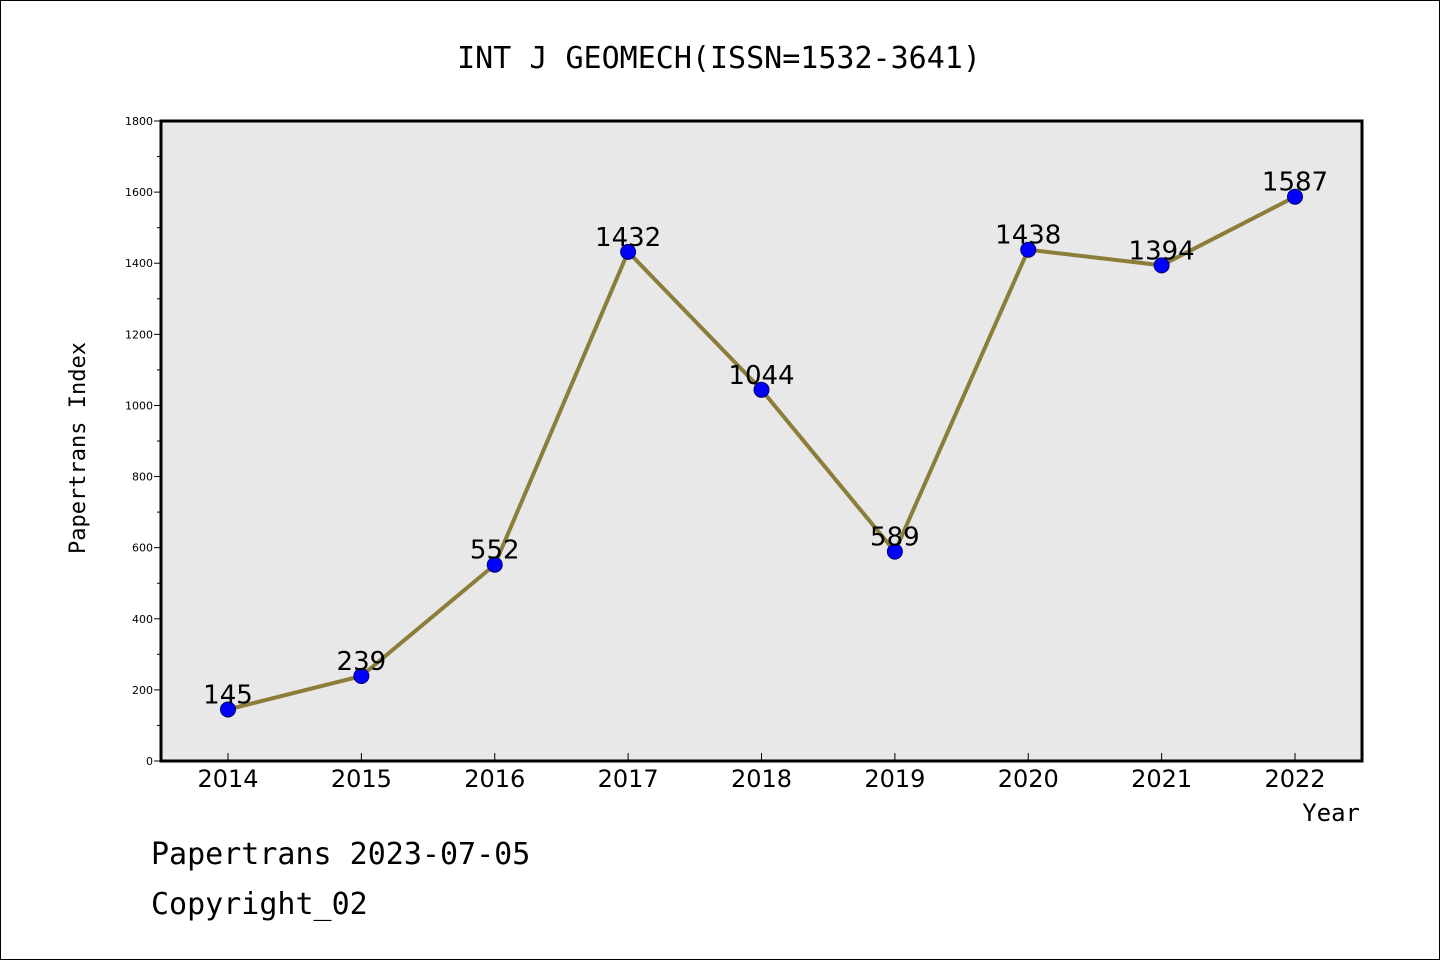 This screenshot has height=960, width=1440. What do you see at coordinates (628, 251) in the screenshot?
I see `data-point-2017` at bounding box center [628, 251].